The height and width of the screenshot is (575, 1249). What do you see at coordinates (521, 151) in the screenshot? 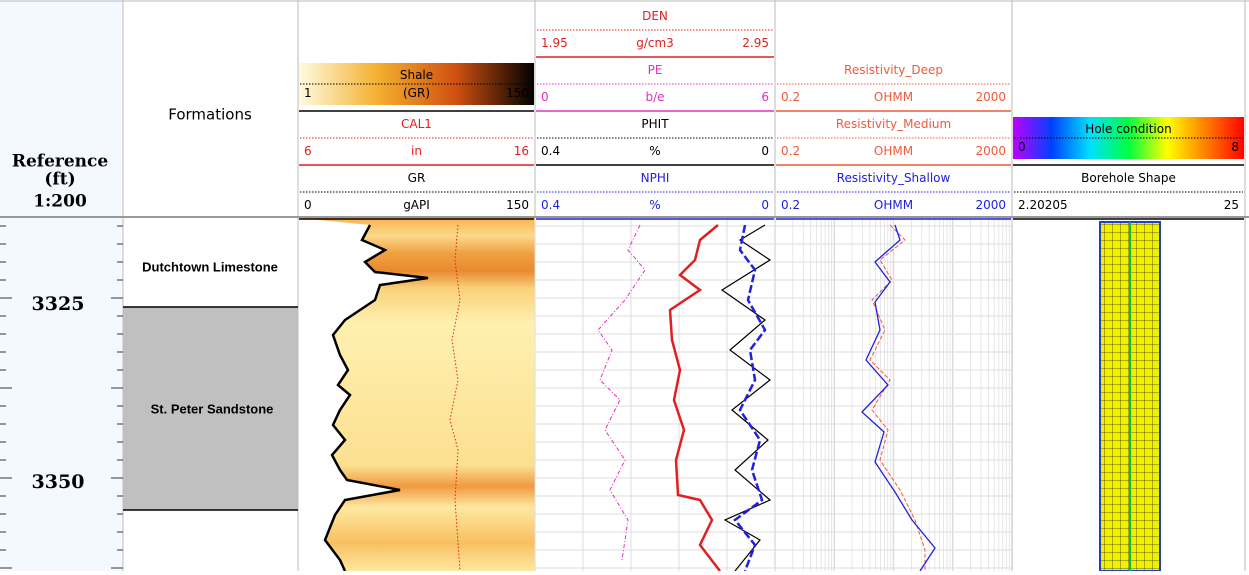
I see `scale-right: 16` at bounding box center [521, 151].